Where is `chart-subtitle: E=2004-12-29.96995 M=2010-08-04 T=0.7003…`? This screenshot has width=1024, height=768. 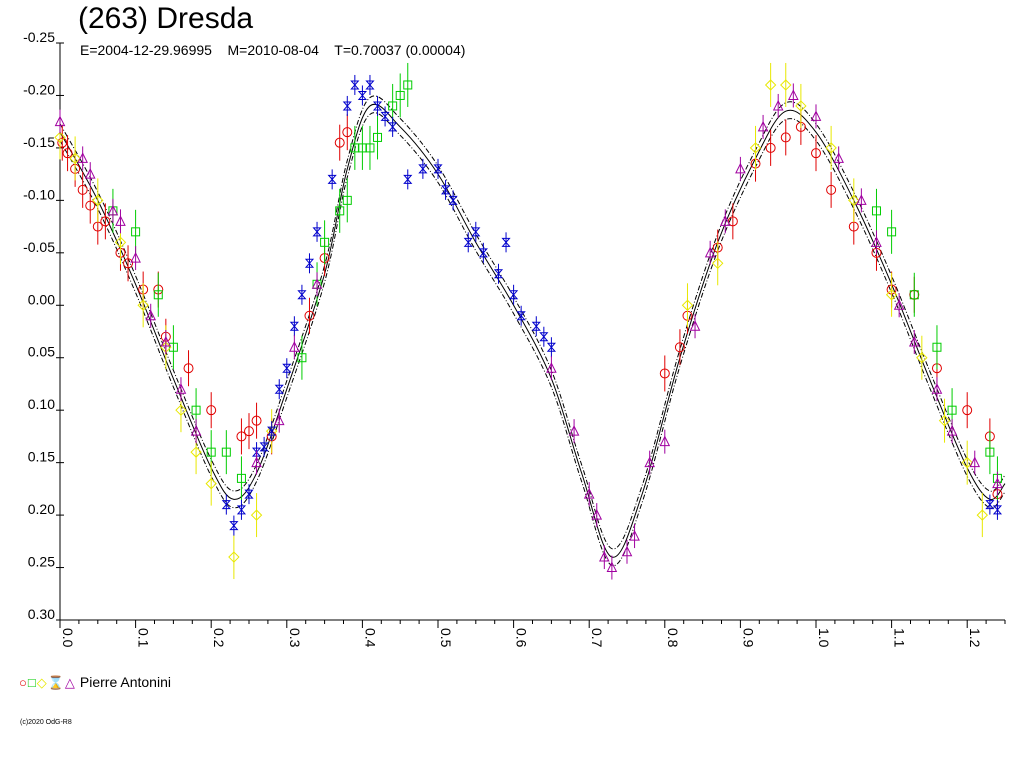
chart-subtitle: E=2004-12-29.96995 M=2010-08-04 T=0.7003… is located at coordinates (273, 50).